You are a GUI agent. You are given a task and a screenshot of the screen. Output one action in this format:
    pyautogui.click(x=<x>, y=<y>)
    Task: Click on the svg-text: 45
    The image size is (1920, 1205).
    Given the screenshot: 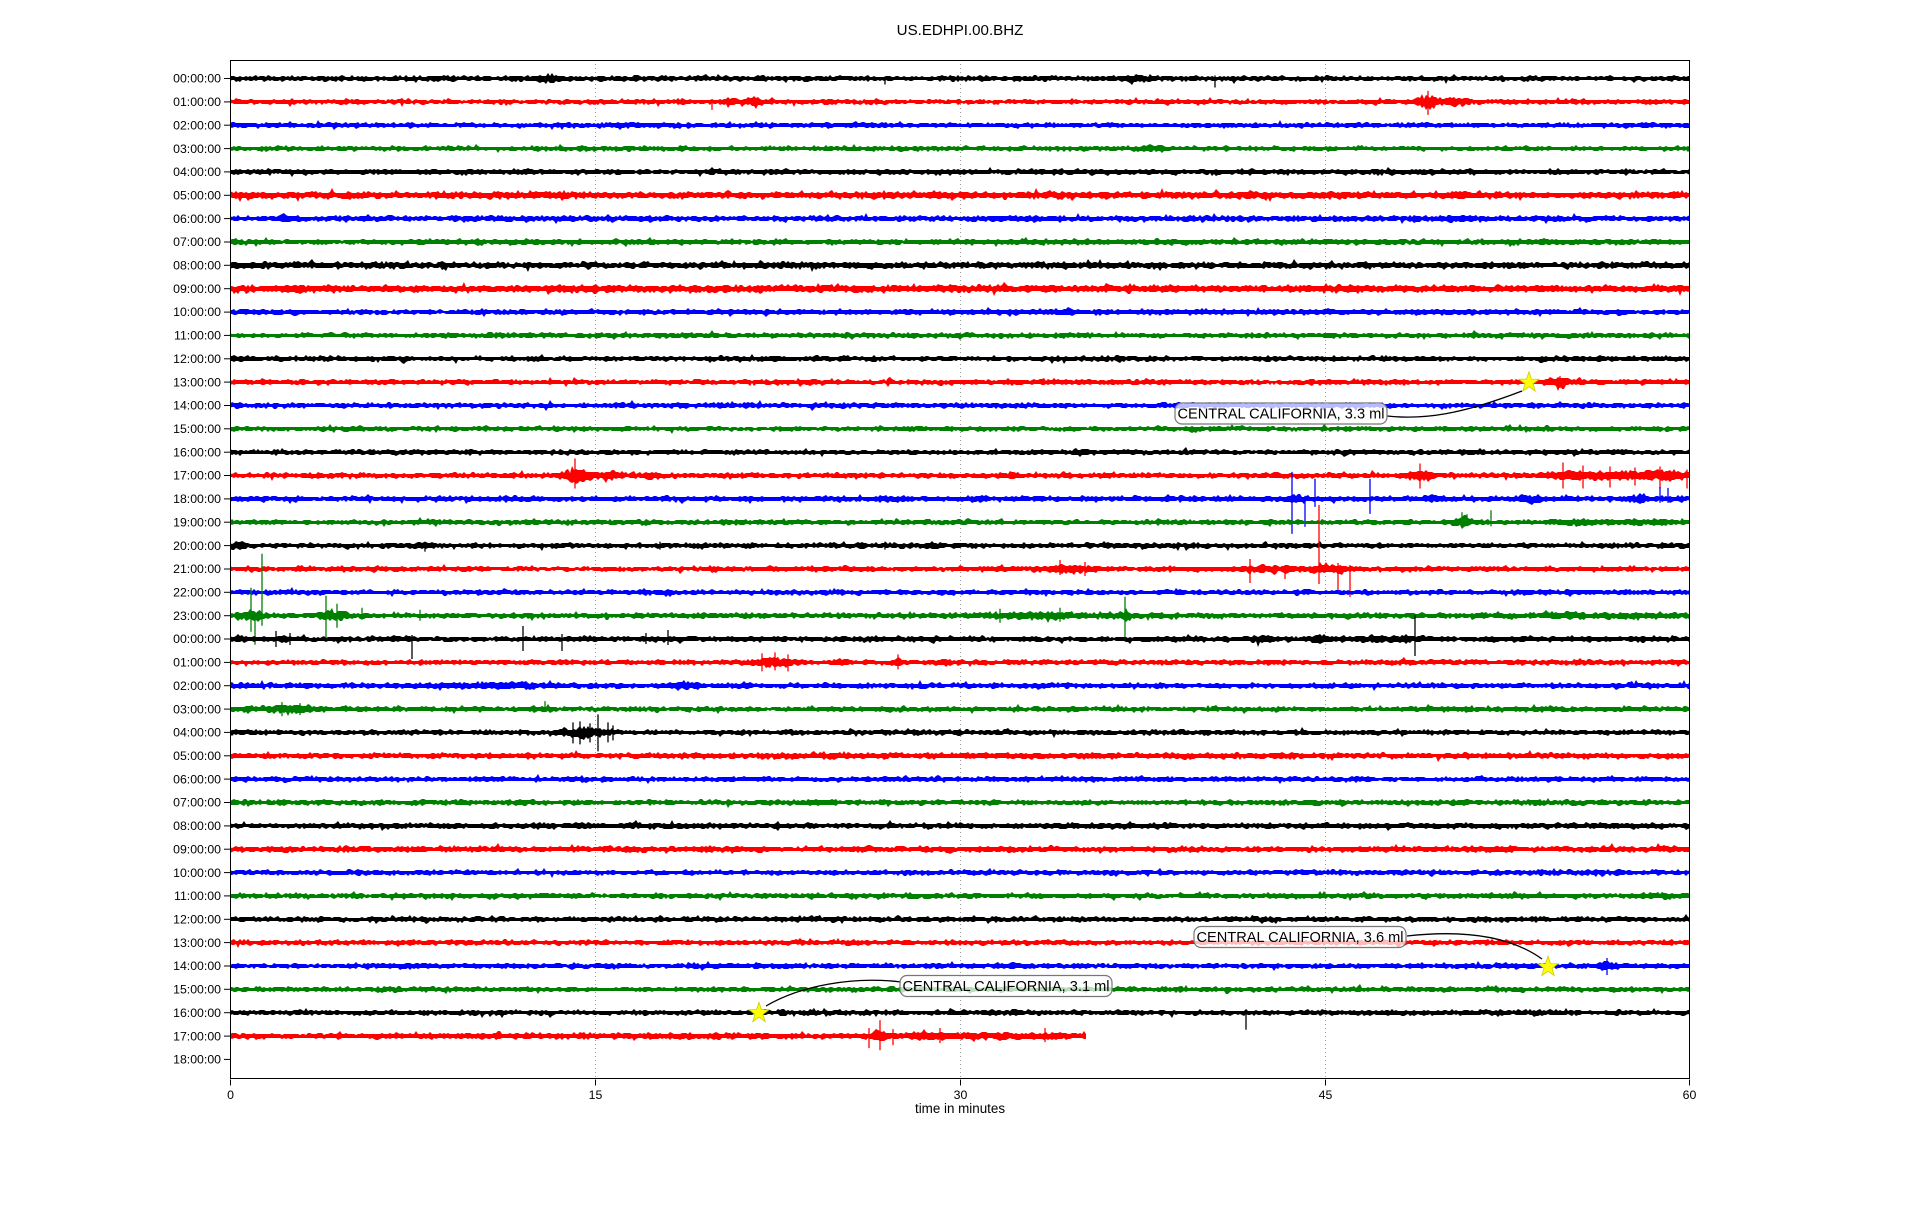 What is the action you would take?
    pyautogui.click(x=1326, y=1095)
    